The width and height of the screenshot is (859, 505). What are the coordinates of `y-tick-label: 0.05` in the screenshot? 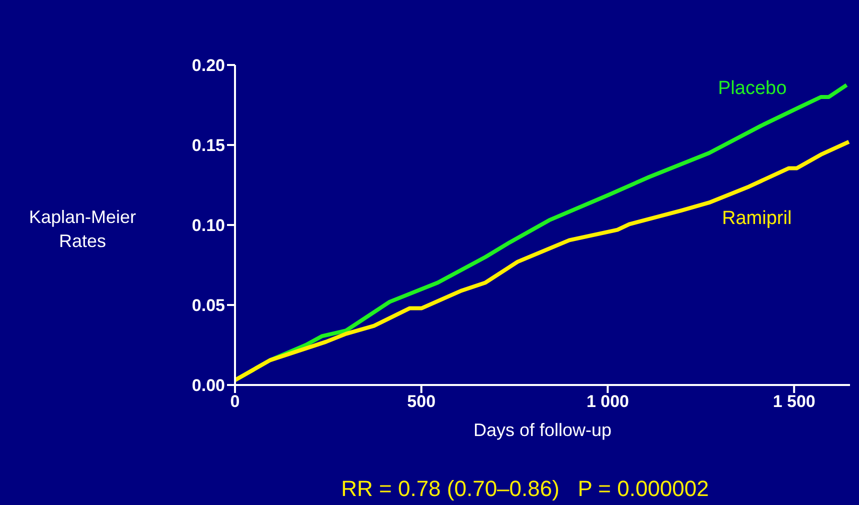 It's located at (208, 306).